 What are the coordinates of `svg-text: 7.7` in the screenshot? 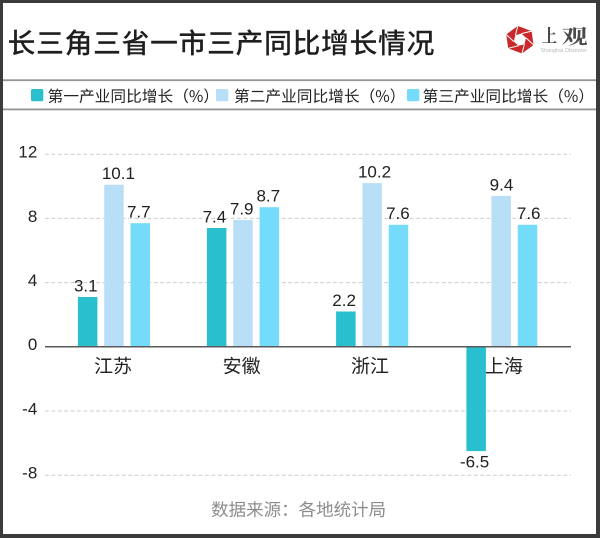 It's located at (139, 212).